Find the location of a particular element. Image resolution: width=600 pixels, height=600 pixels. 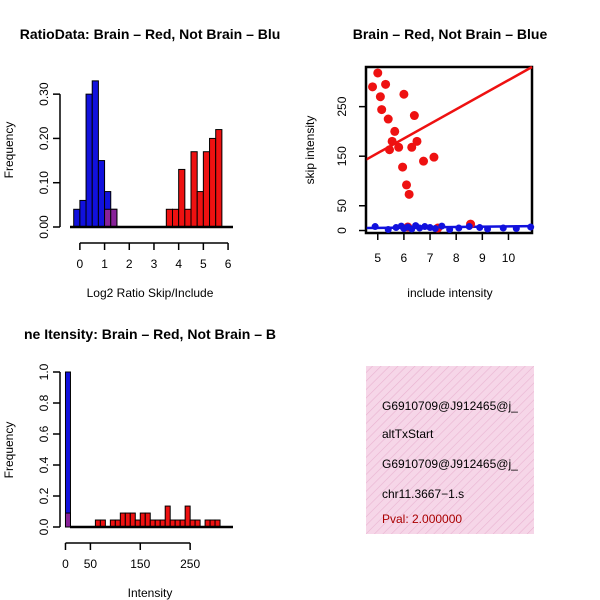

intensity-y-axis: 0.0 0.2 0.4 0.6 0.8 1.0 is located at coordinates (49, 449).